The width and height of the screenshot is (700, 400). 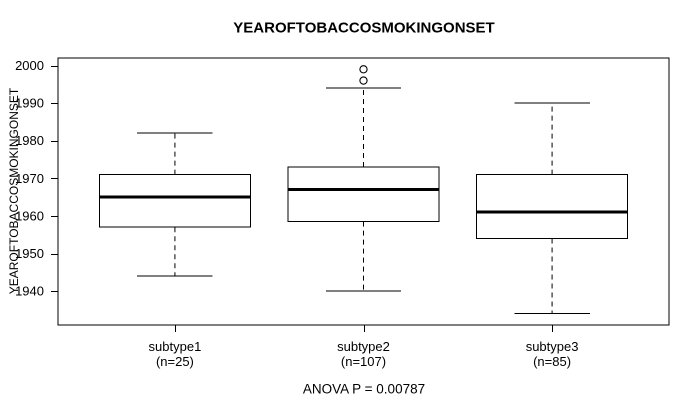 I want to click on y-axis-tick-label: 1960, so click(x=29, y=215).